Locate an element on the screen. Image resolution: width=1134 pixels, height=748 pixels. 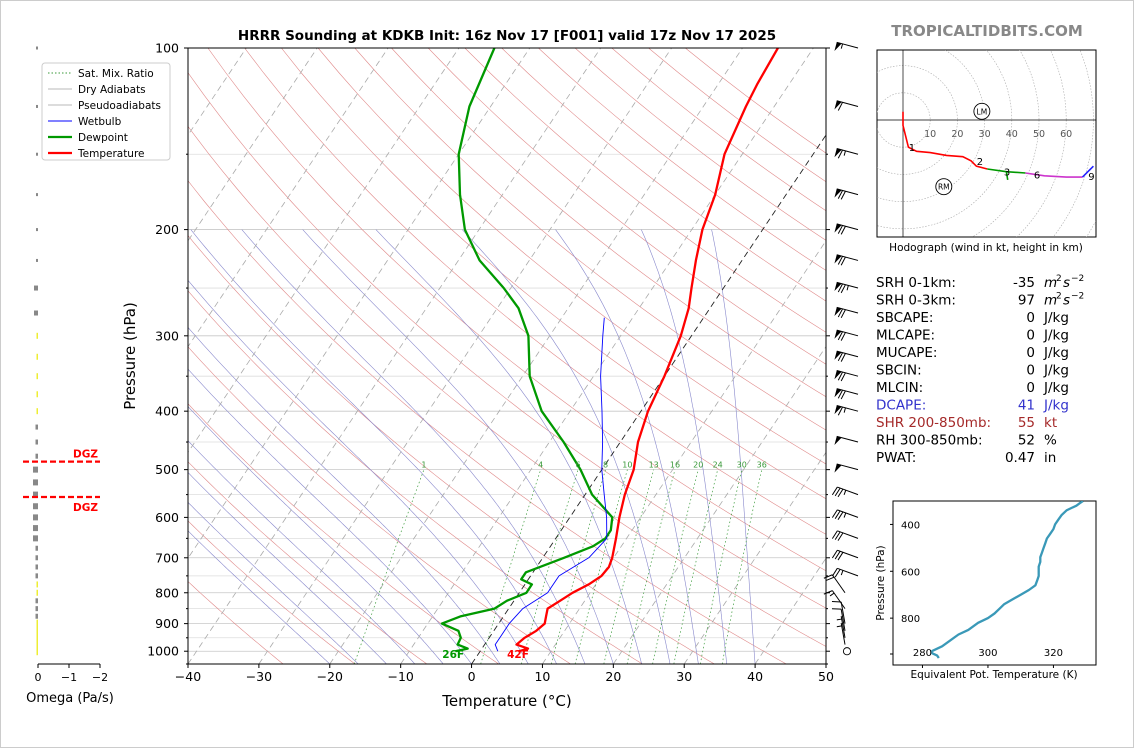
wind-barbs is located at coordinates (841, 348).